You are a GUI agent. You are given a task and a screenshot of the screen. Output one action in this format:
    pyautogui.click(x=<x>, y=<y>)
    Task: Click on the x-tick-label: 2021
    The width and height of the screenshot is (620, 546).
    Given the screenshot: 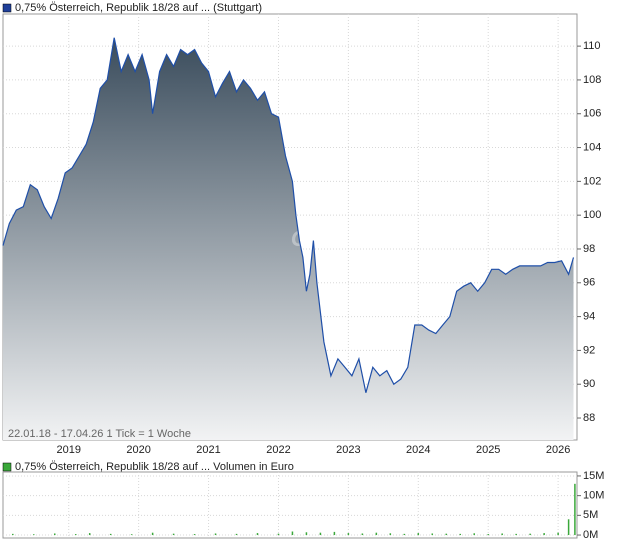 What is the action you would take?
    pyautogui.click(x=208, y=450)
    